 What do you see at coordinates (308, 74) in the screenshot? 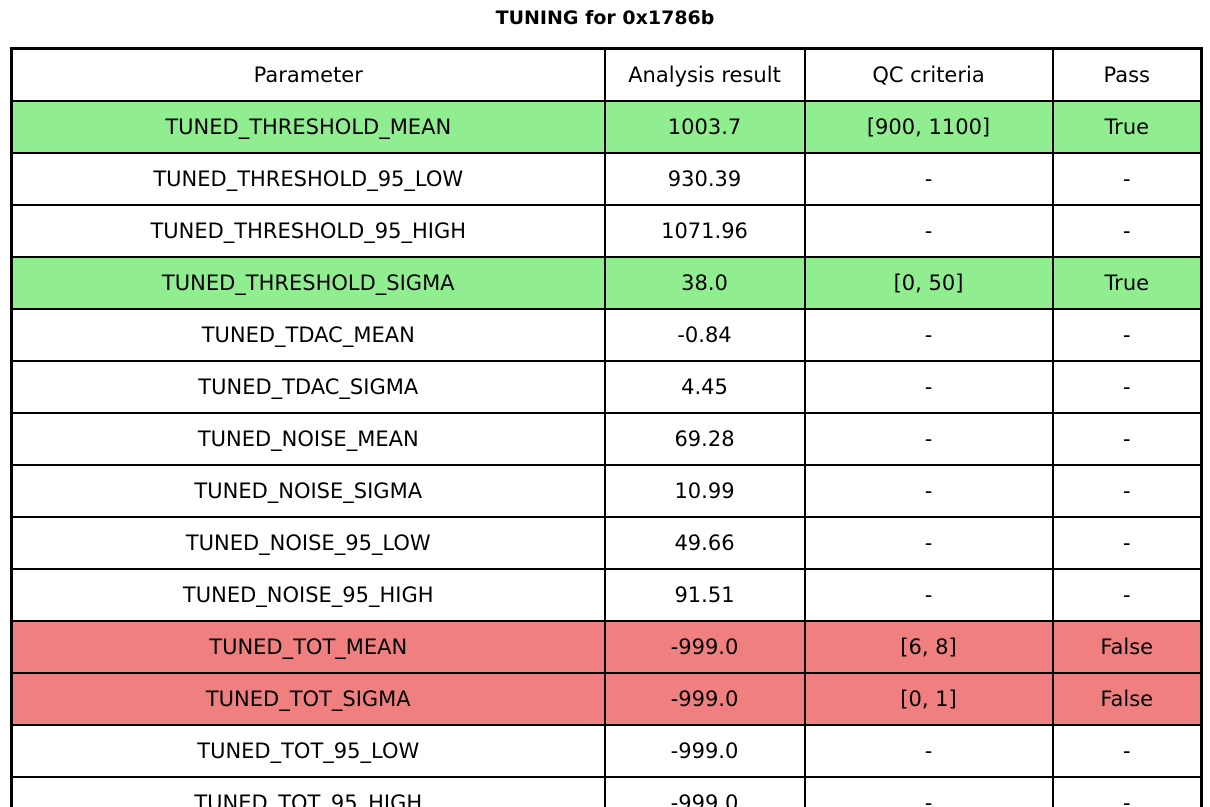
I see `column-header-parameter: Parameter` at bounding box center [308, 74].